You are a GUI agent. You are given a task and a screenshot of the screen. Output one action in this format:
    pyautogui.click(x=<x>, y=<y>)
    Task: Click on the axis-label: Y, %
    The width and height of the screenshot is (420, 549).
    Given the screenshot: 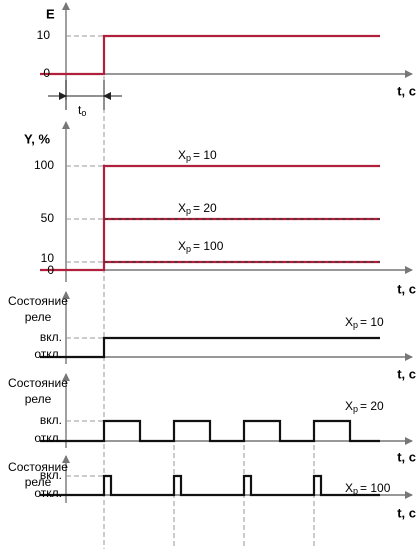 What is the action you would take?
    pyautogui.click(x=37, y=138)
    